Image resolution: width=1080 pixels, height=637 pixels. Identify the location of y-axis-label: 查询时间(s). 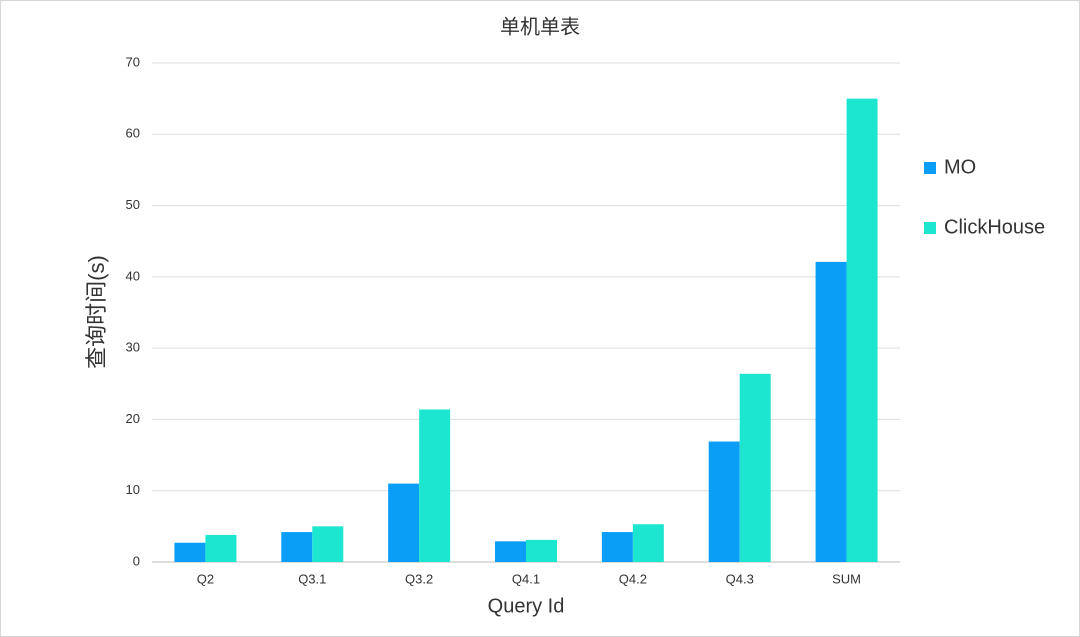
(96, 312).